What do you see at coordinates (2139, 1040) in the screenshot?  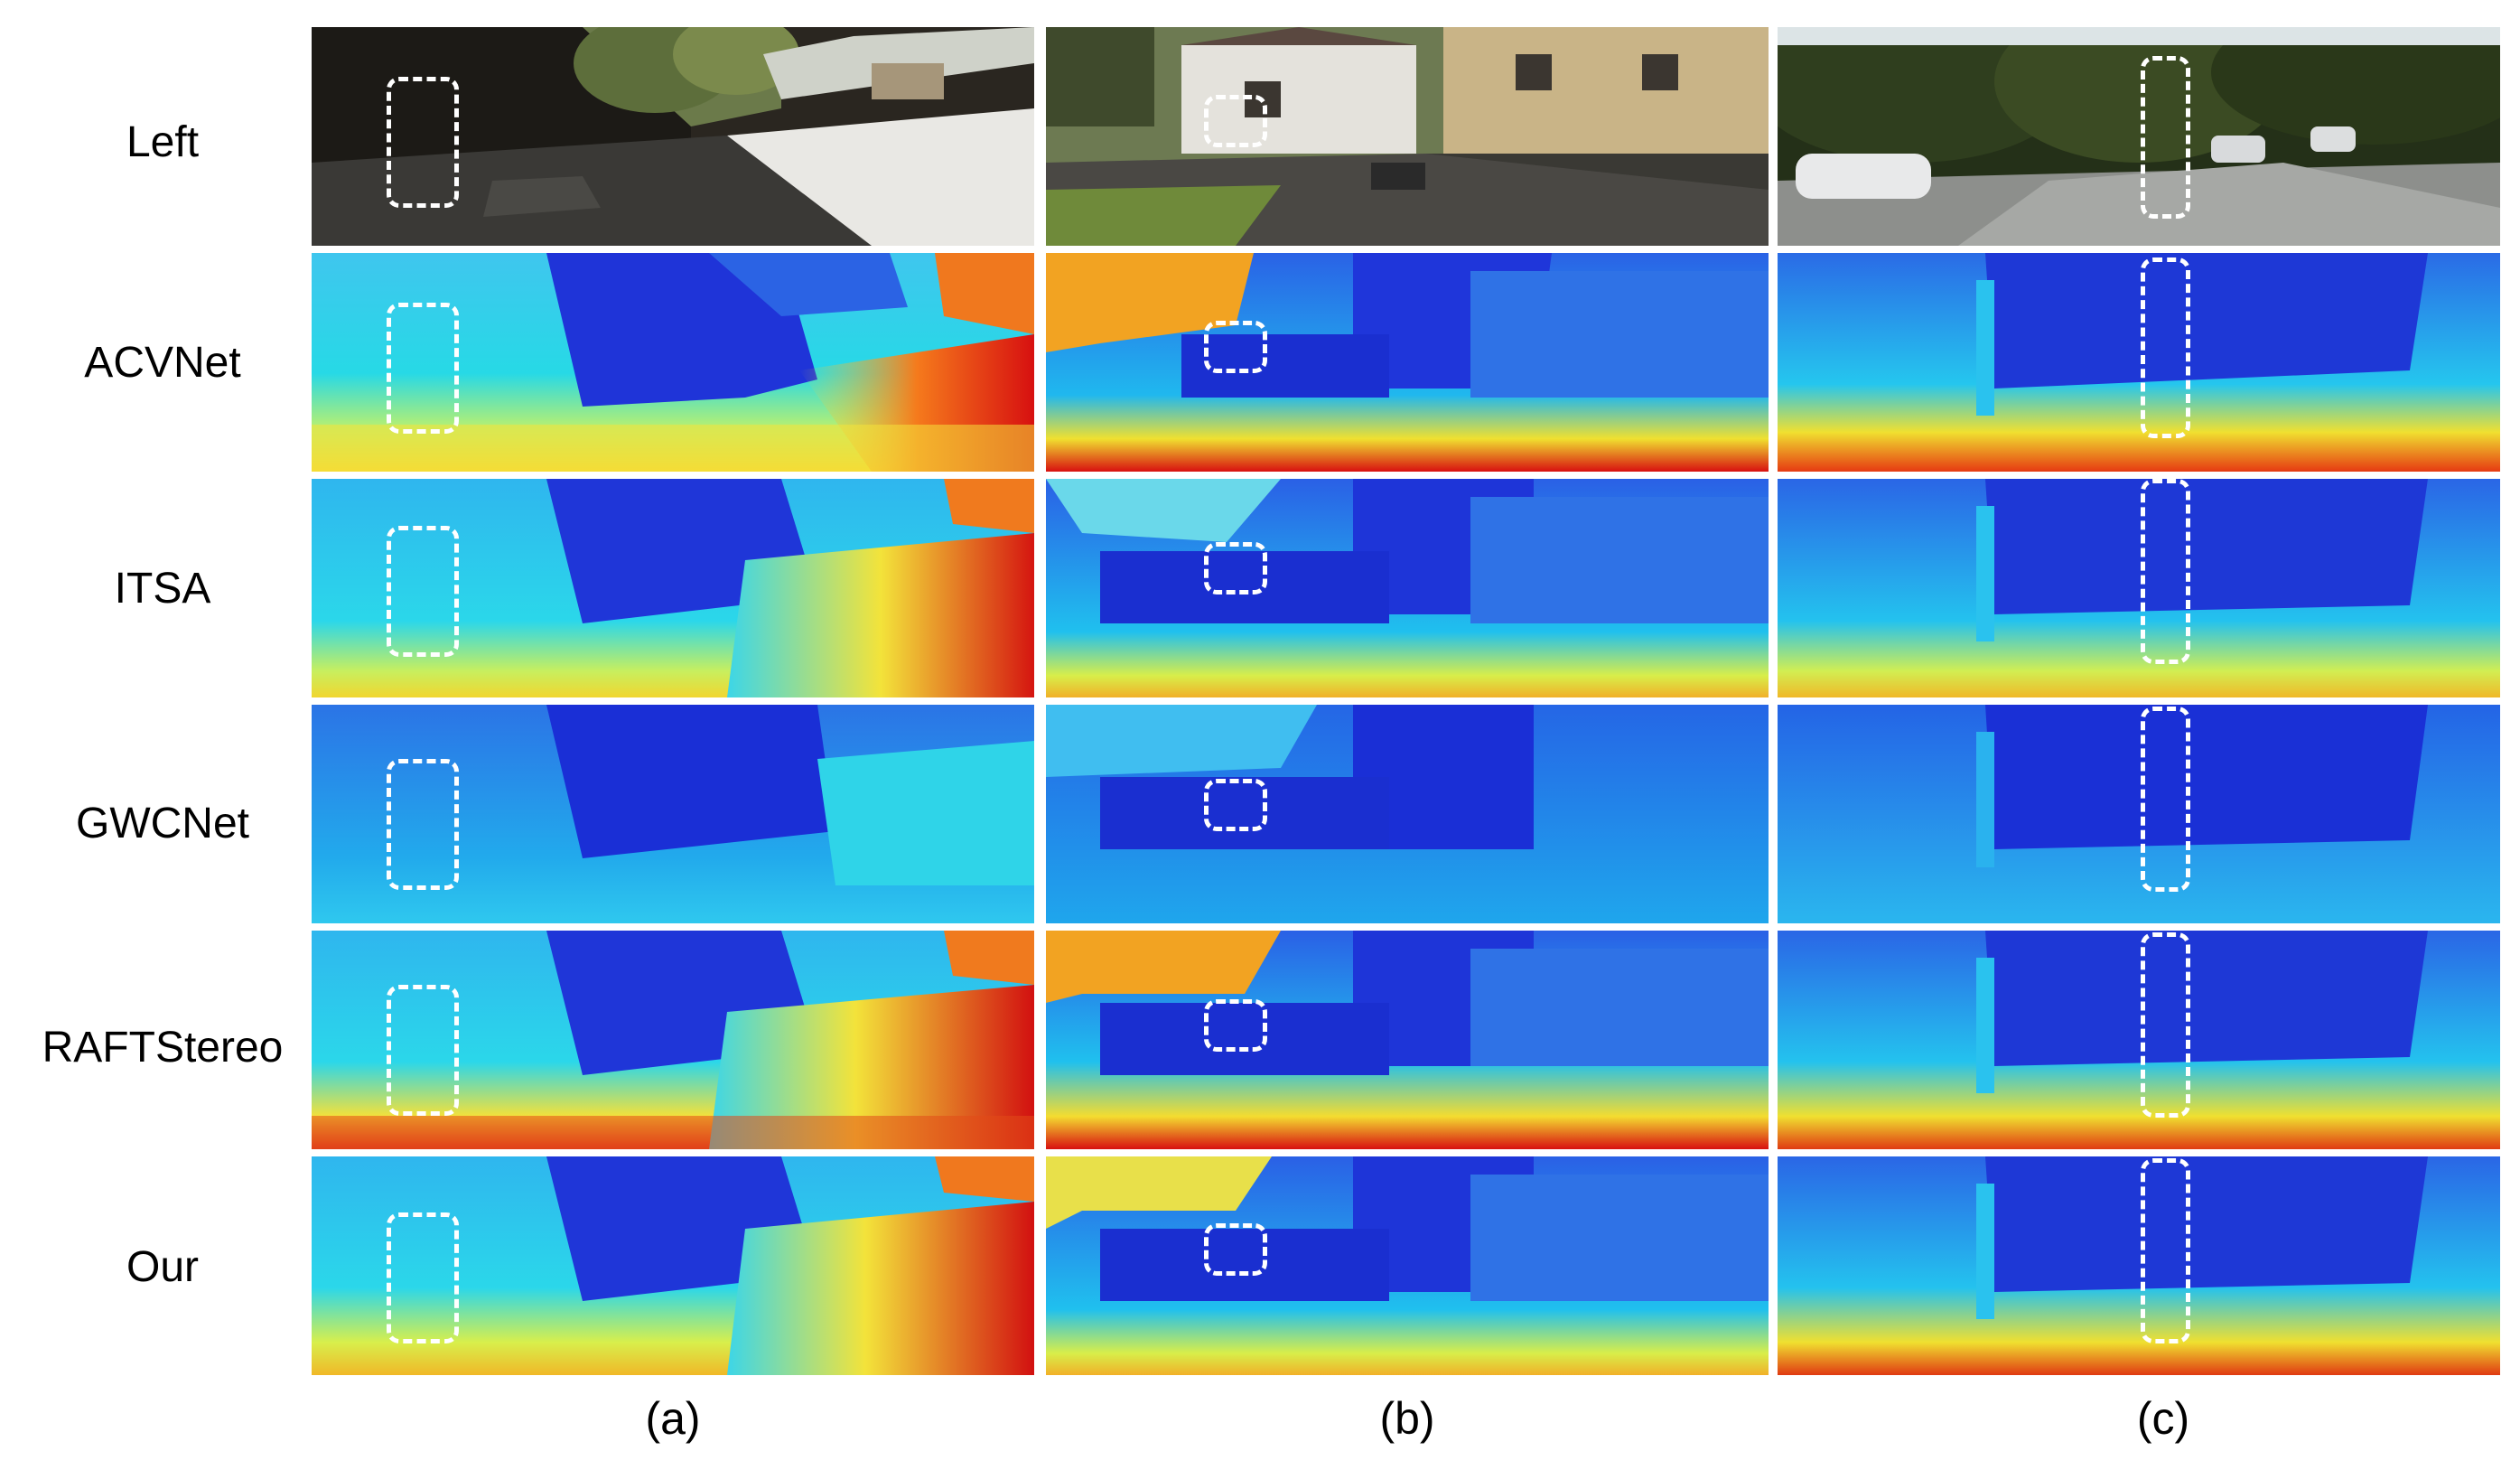 I see `raftstereo-disparity-c` at bounding box center [2139, 1040].